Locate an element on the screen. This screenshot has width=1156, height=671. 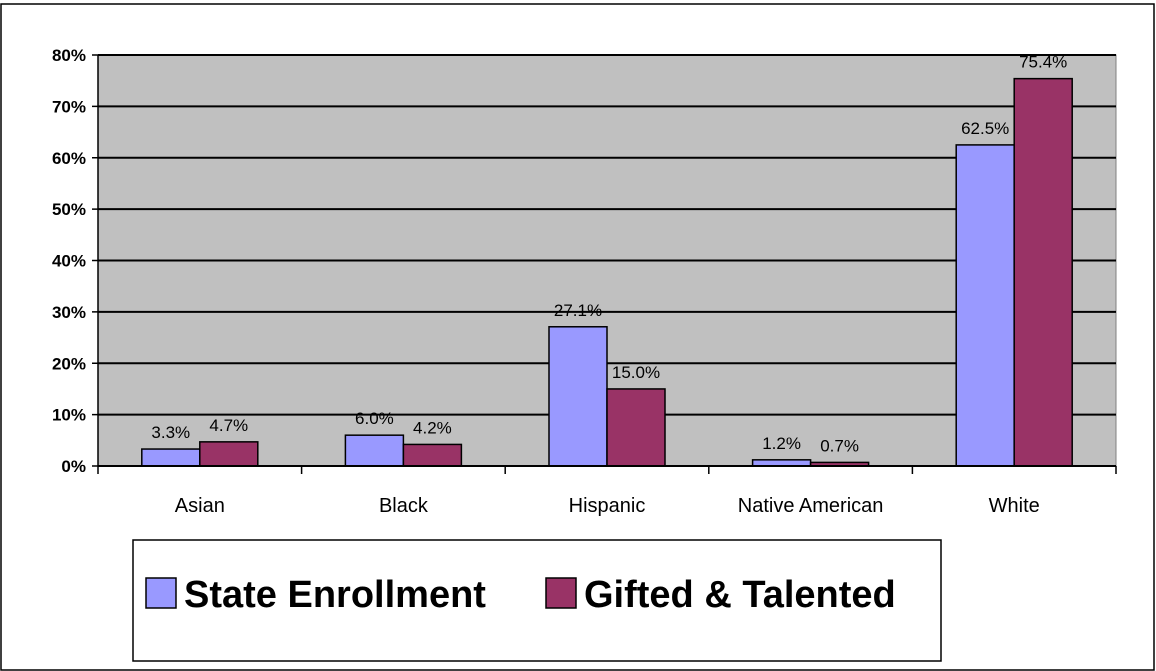
data-label: 6.0% is located at coordinates (374, 418).